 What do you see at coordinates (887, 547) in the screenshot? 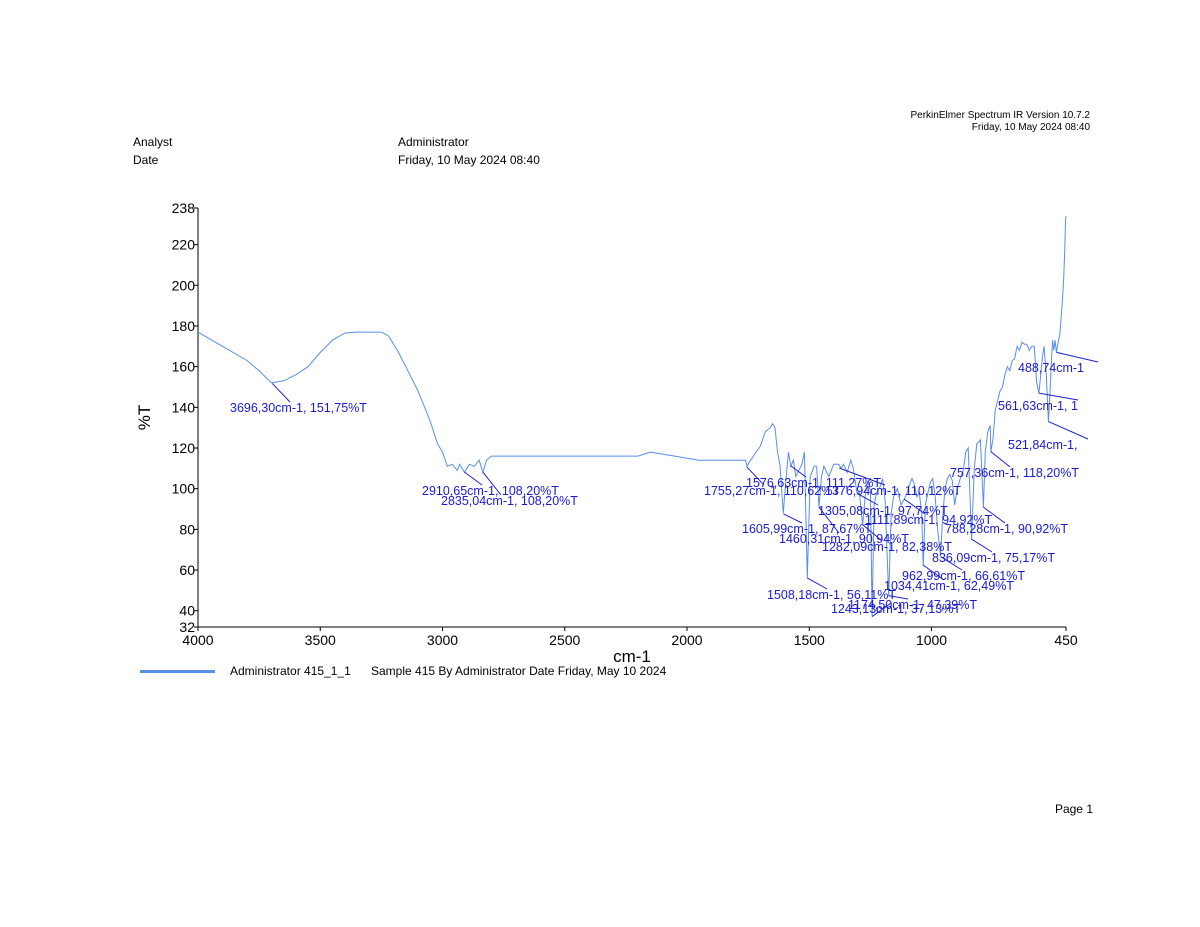
I see `peak-annotation: 1282,09cm-1, 82,38%T` at bounding box center [887, 547].